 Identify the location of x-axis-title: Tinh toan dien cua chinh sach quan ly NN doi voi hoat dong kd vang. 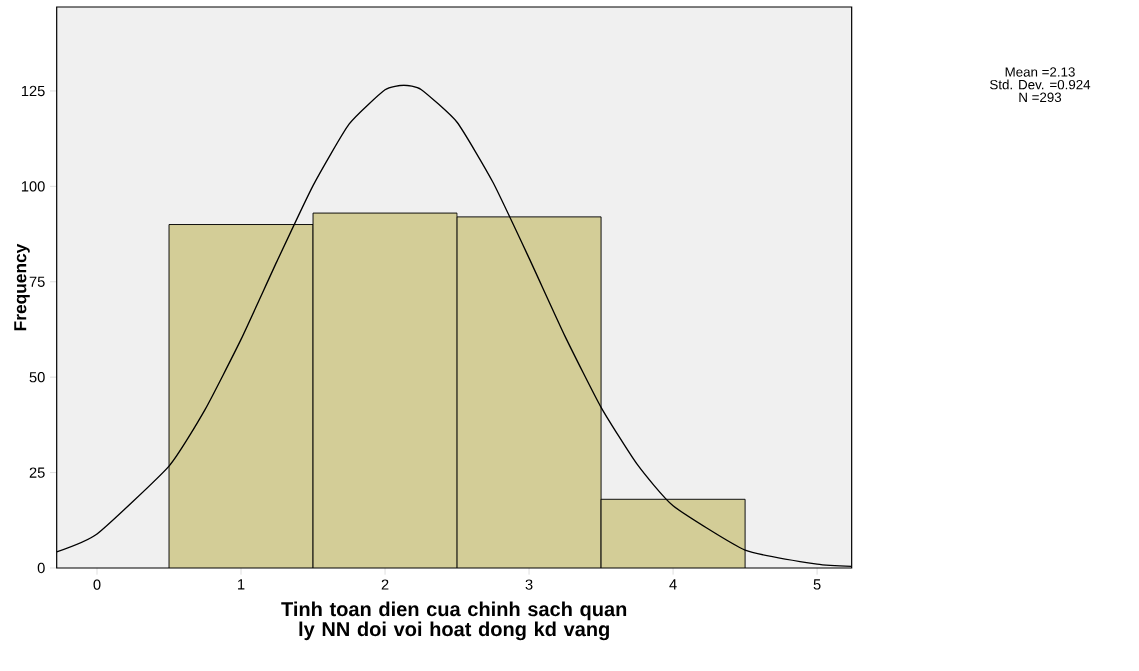
(454, 621).